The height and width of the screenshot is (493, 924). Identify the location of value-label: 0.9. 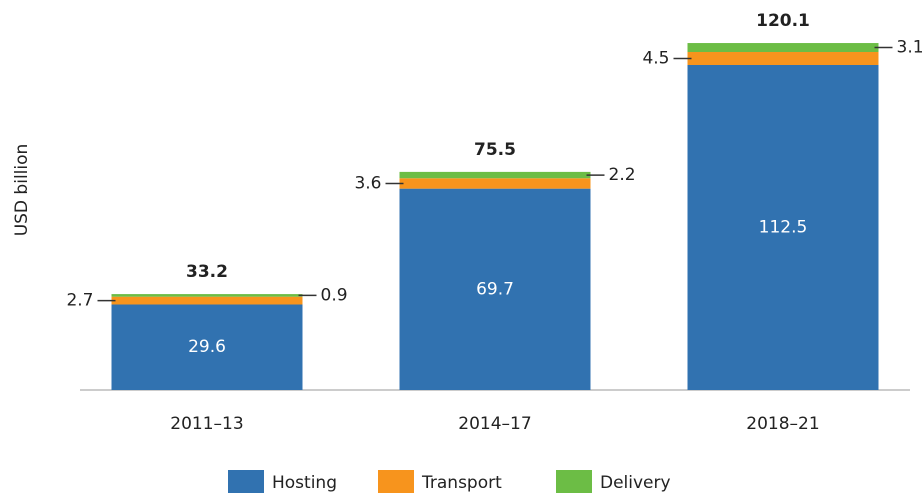
(334, 295).